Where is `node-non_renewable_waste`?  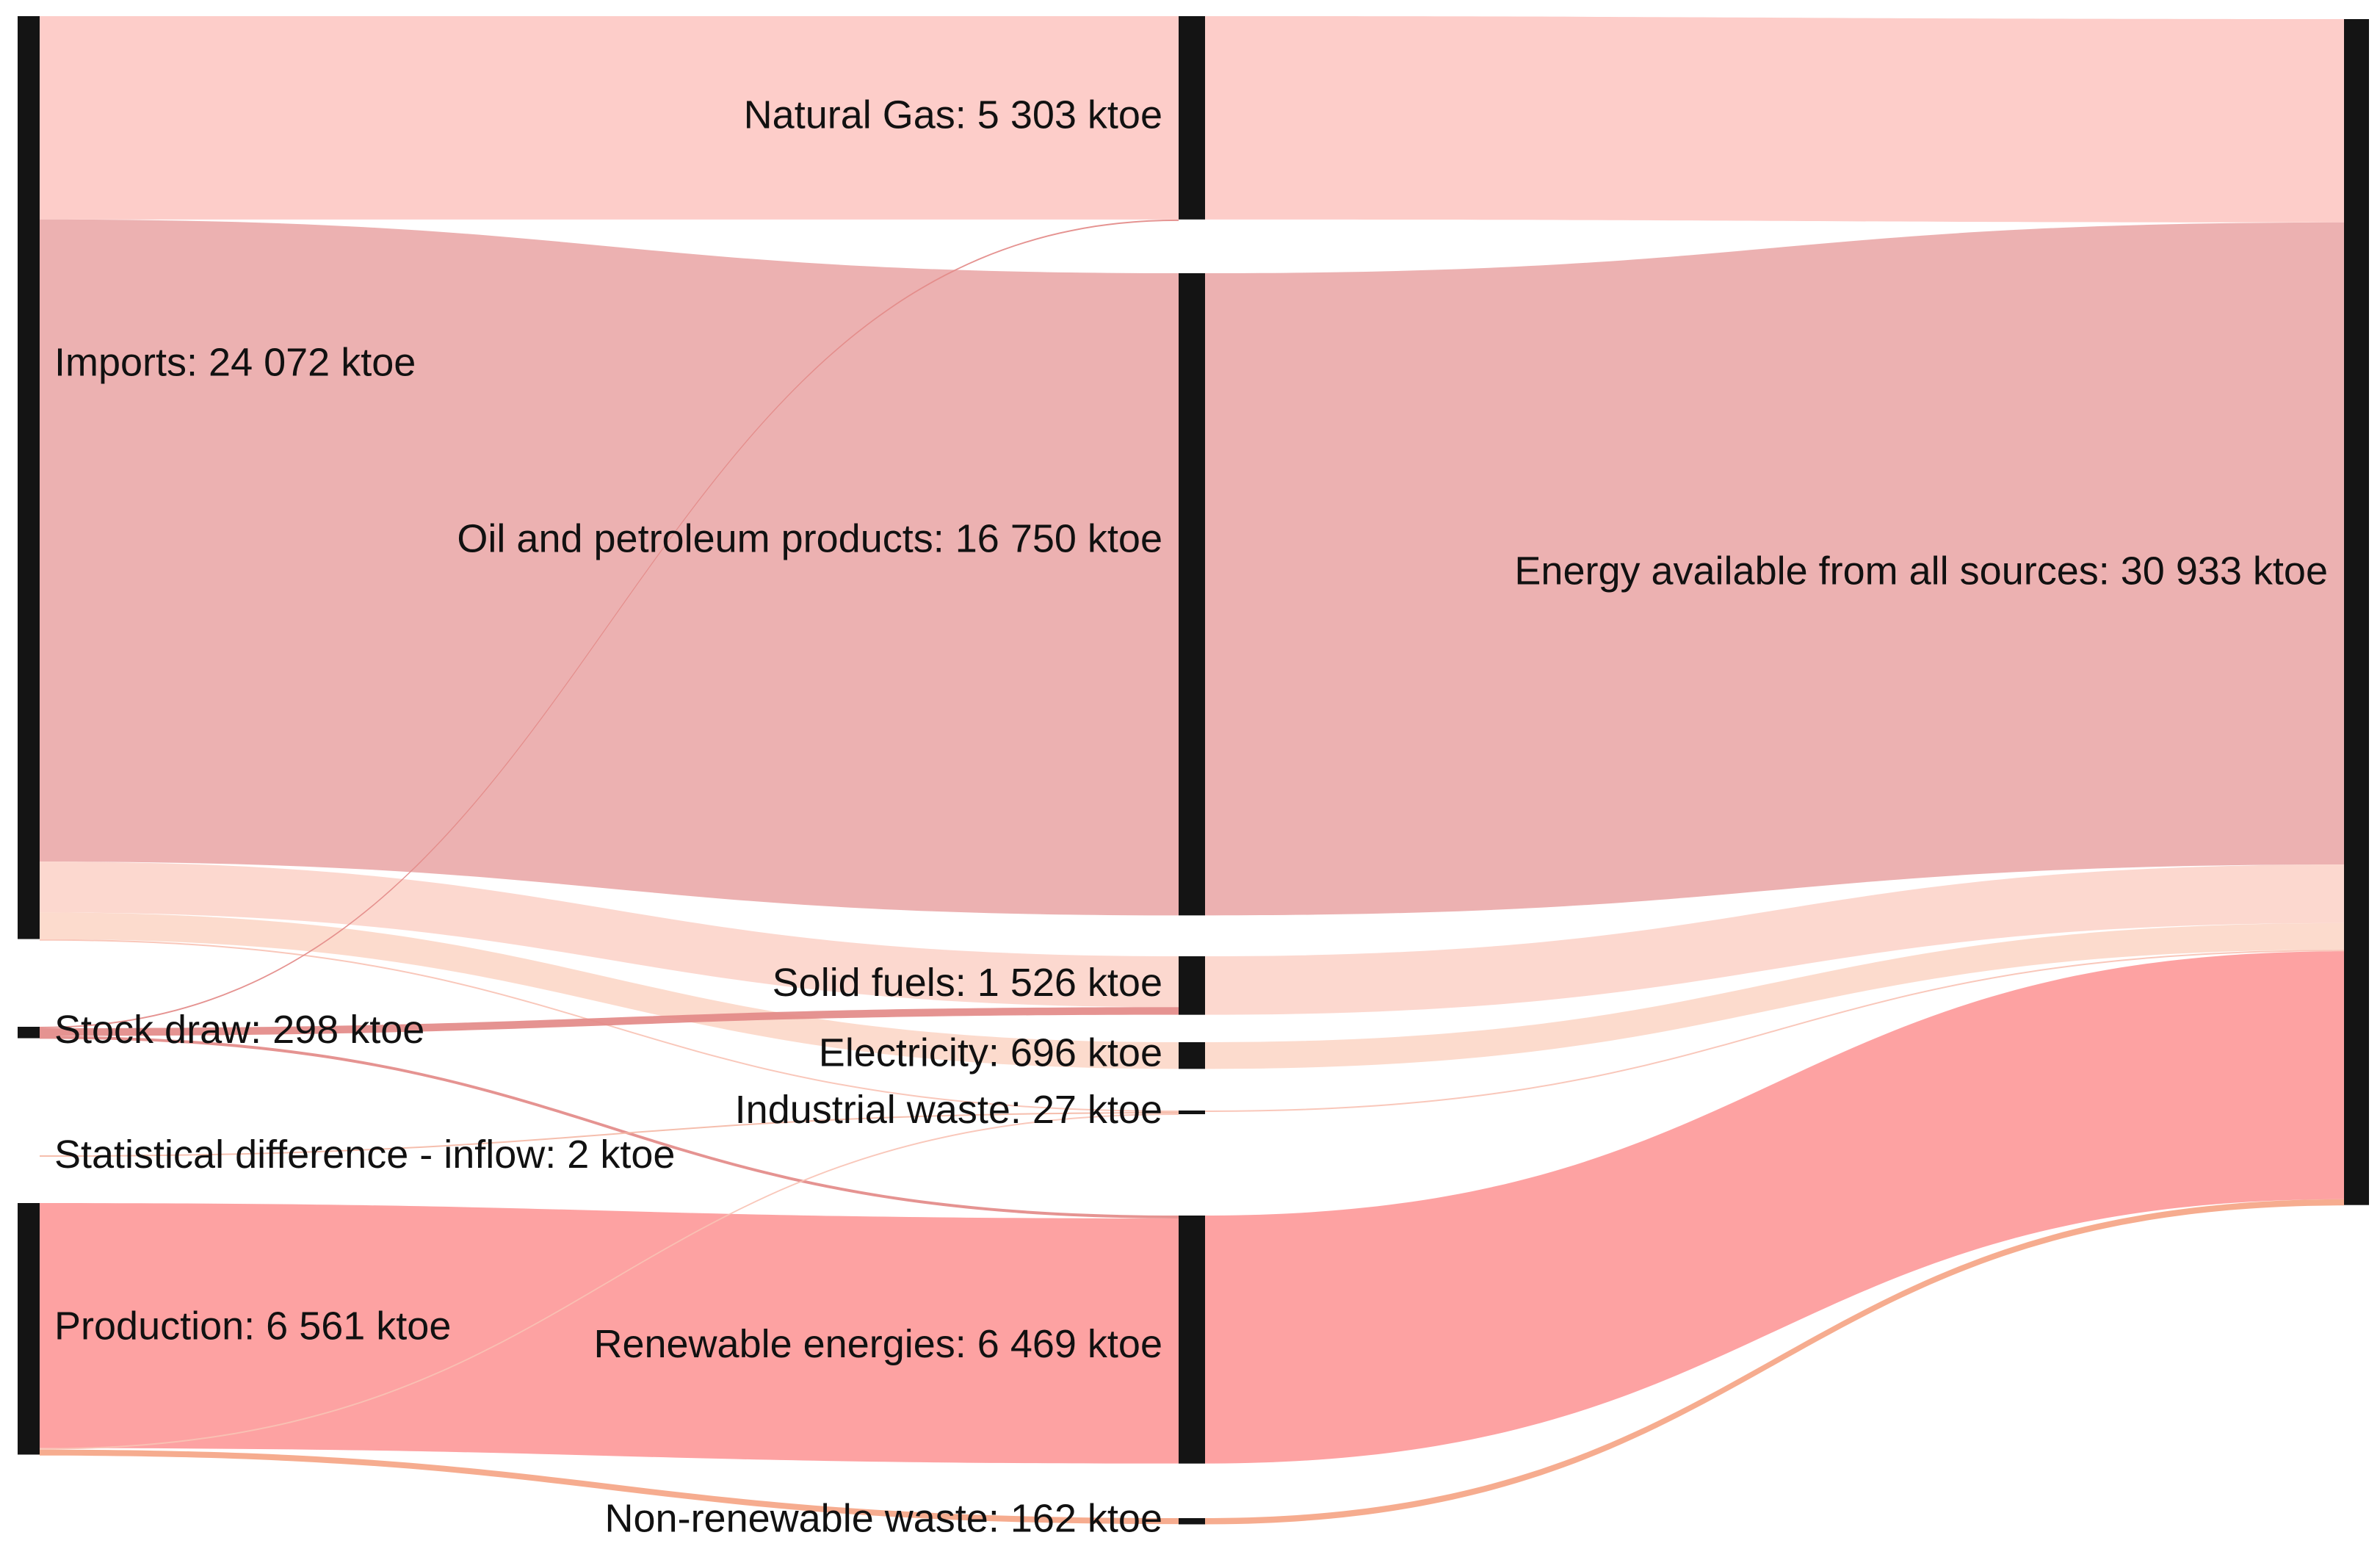
node-non_renewable_waste is located at coordinates (1192, 1522).